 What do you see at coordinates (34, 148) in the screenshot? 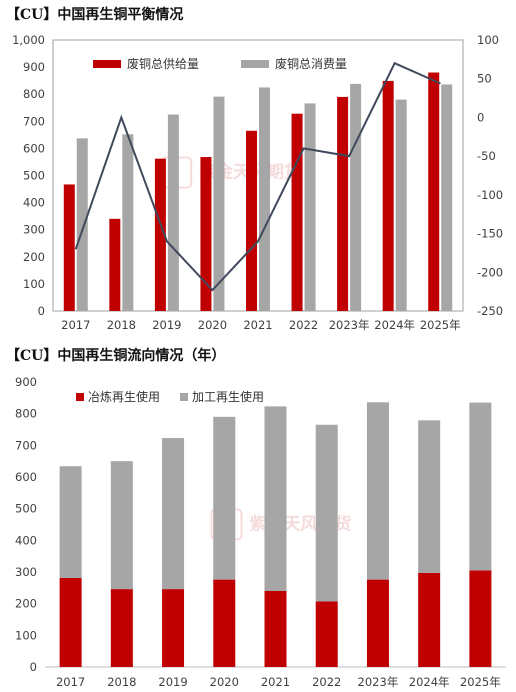
I see `y-left-tick-label: 600` at bounding box center [34, 148].